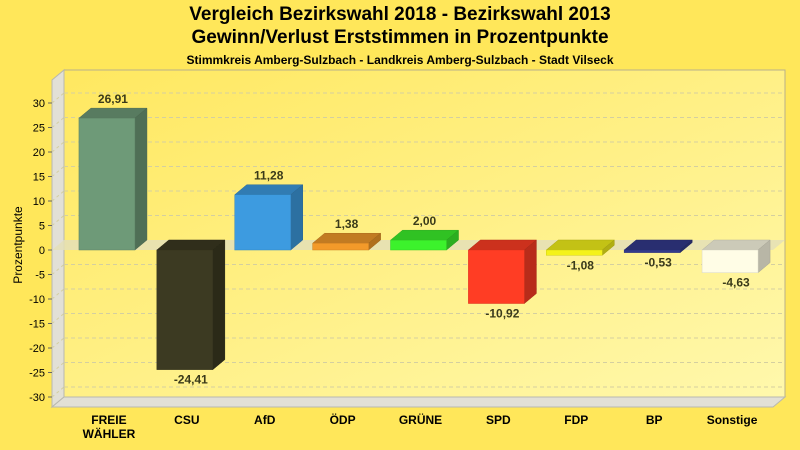 The height and width of the screenshot is (450, 800). I want to click on x-tick-label: SPD, so click(498, 420).